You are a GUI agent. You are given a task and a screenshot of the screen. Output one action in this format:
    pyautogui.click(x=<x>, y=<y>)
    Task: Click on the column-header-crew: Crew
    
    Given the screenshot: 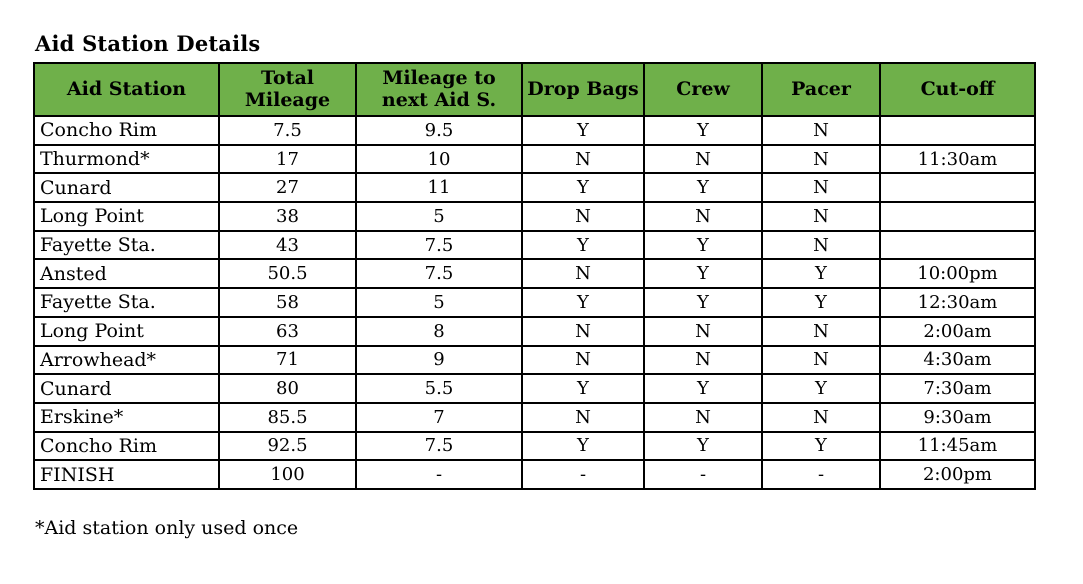 What is the action you would take?
    pyautogui.click(x=703, y=89)
    